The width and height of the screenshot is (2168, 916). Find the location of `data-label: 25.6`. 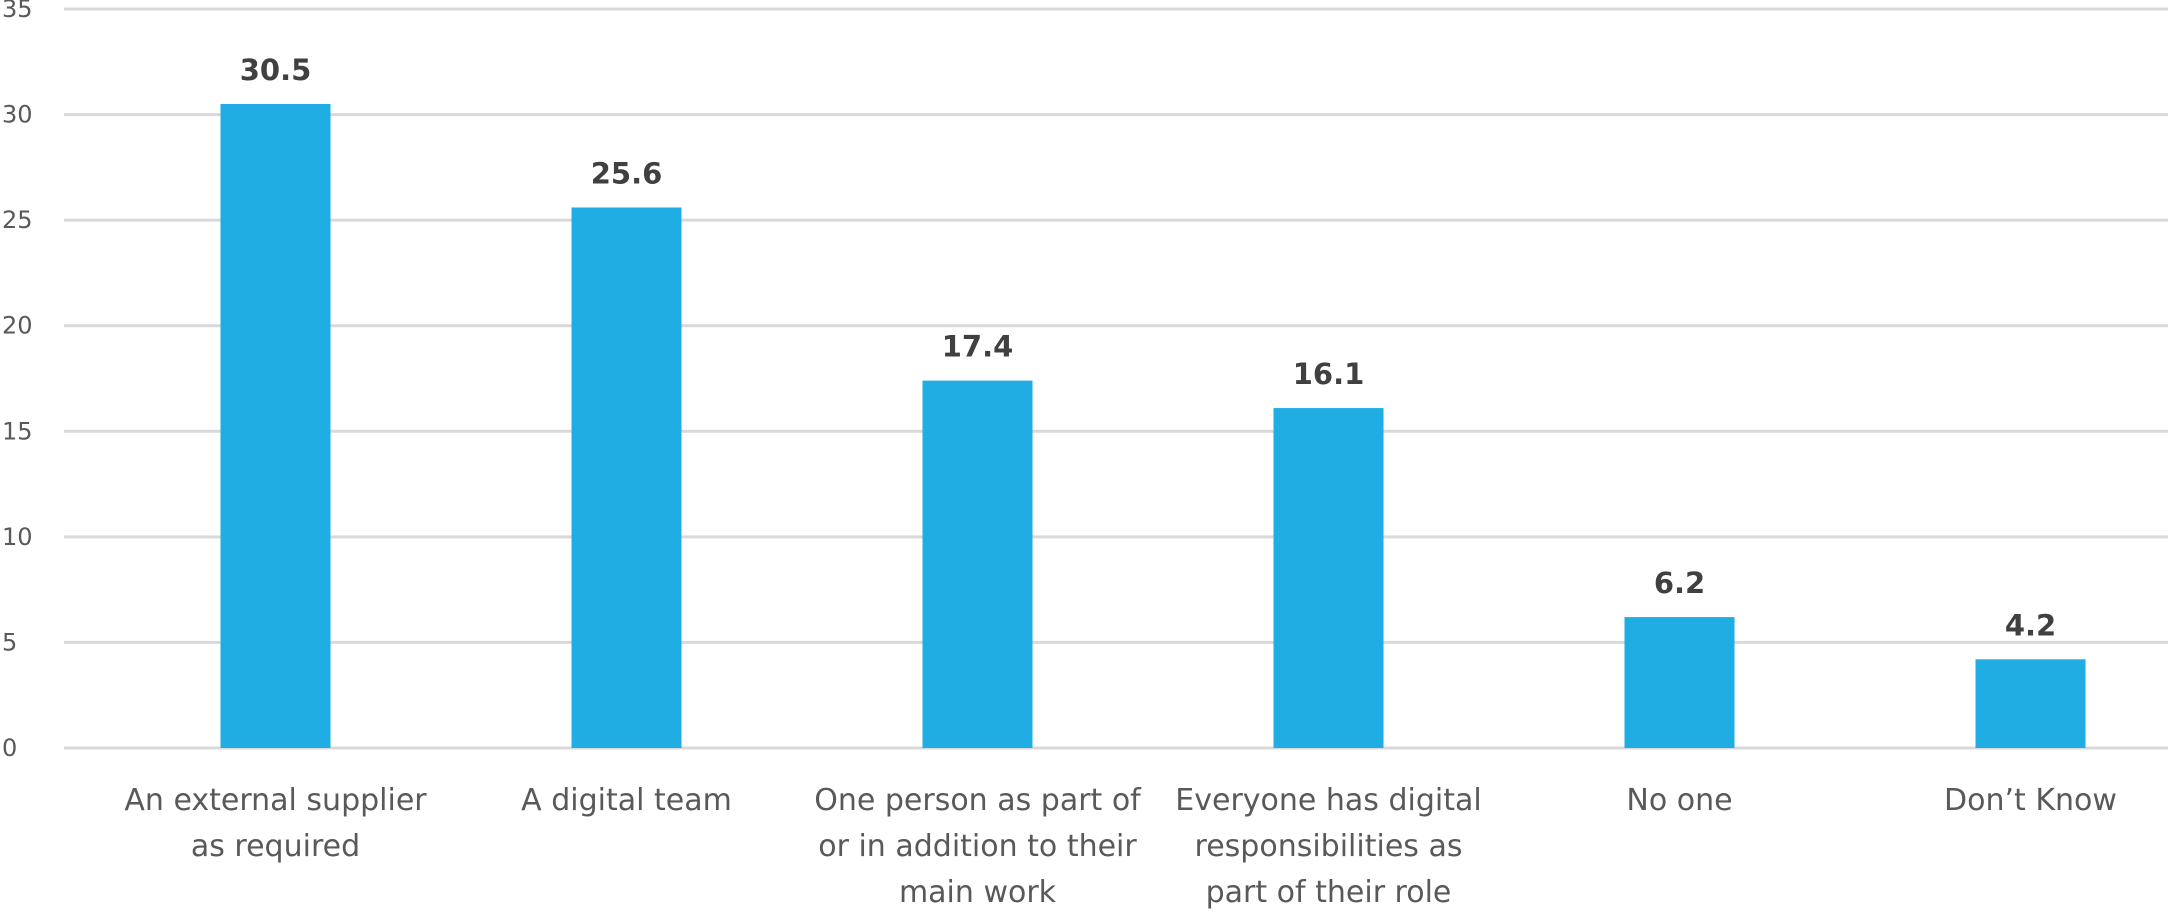

data-label: 25.6 is located at coordinates (627, 173).